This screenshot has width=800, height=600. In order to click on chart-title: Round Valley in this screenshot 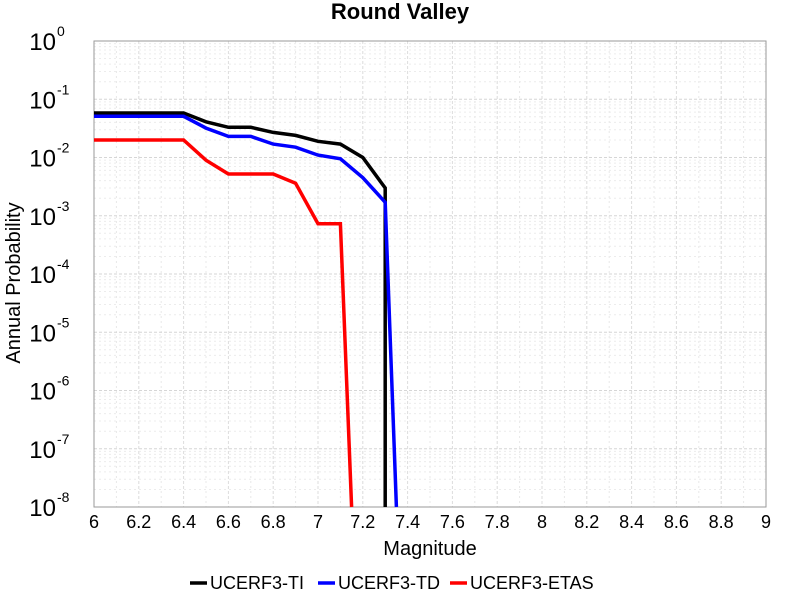, I will do `click(400, 12)`.